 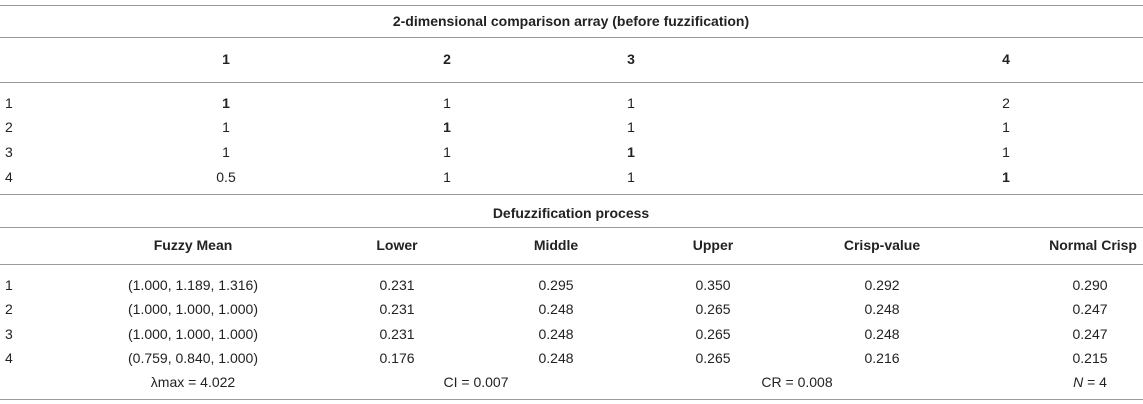 What do you see at coordinates (447, 59) in the screenshot?
I see `column-header: 2` at bounding box center [447, 59].